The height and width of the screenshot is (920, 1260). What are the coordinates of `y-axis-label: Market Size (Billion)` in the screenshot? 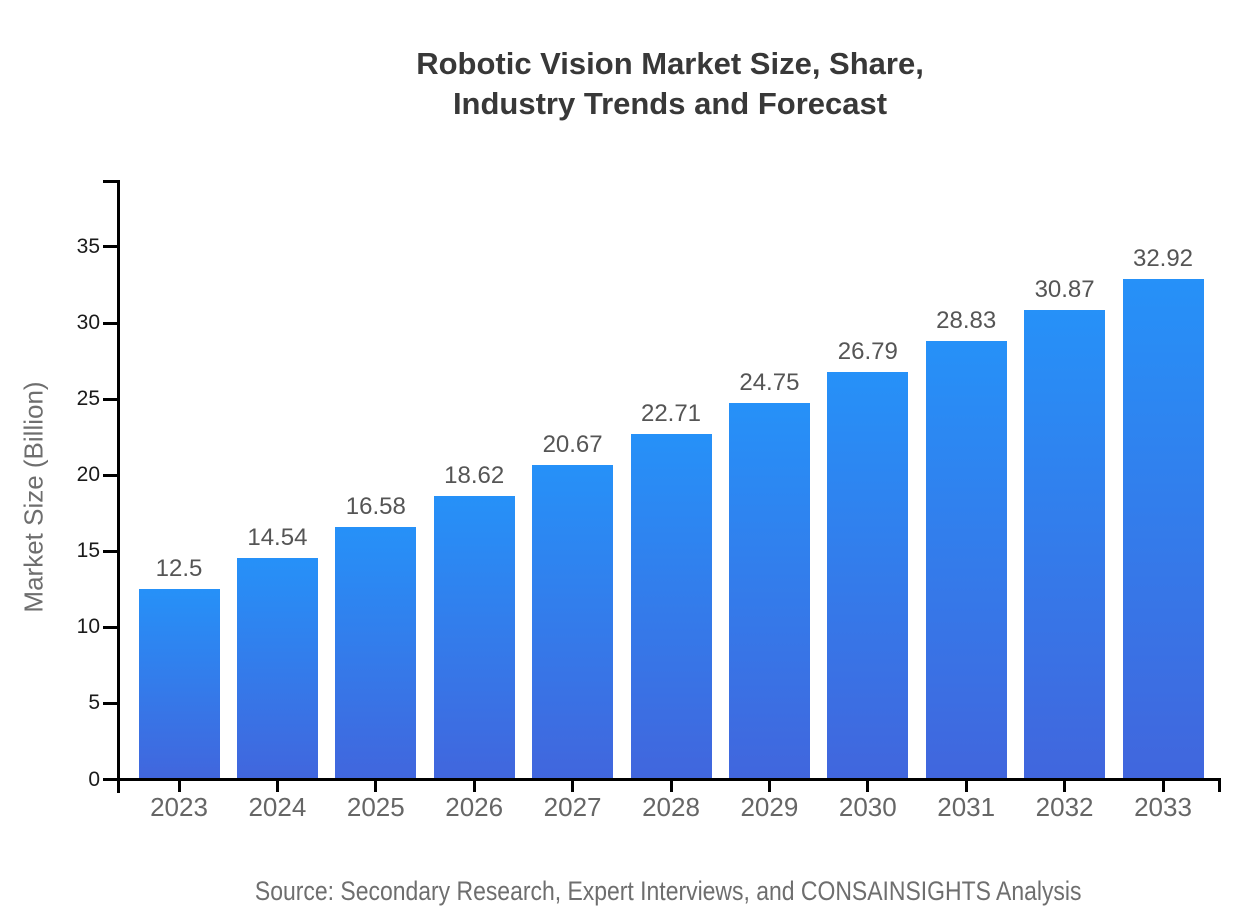 It's located at (33, 497).